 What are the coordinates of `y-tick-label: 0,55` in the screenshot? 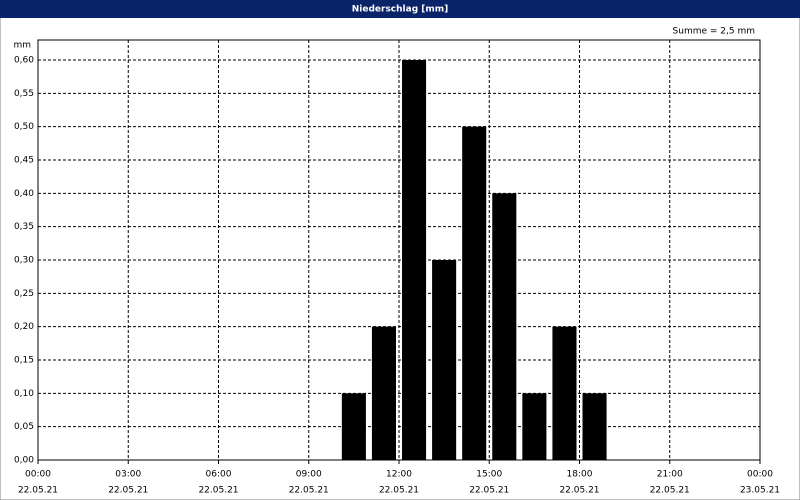 It's located at (24, 94).